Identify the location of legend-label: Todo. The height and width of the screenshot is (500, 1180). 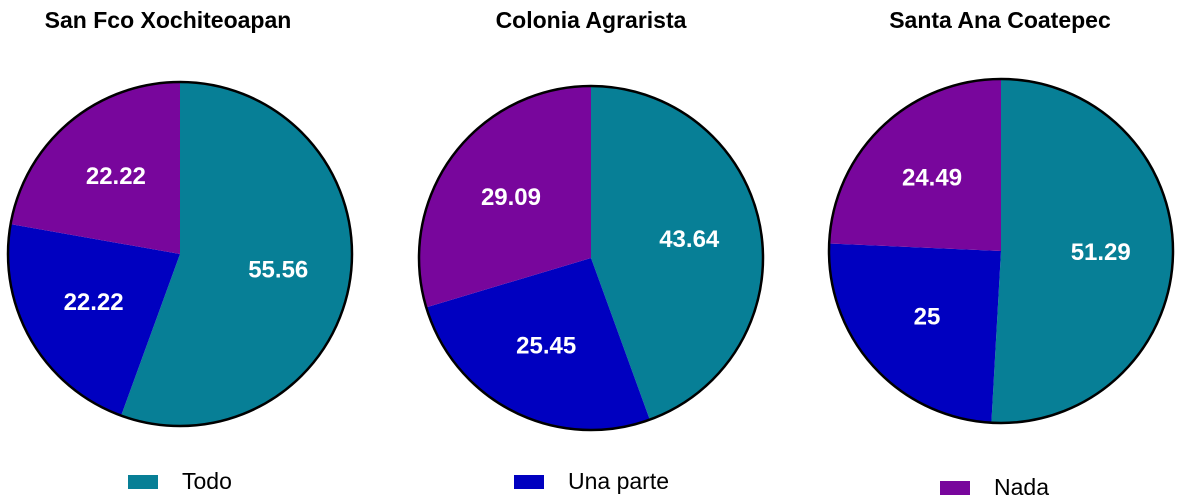
(207, 481).